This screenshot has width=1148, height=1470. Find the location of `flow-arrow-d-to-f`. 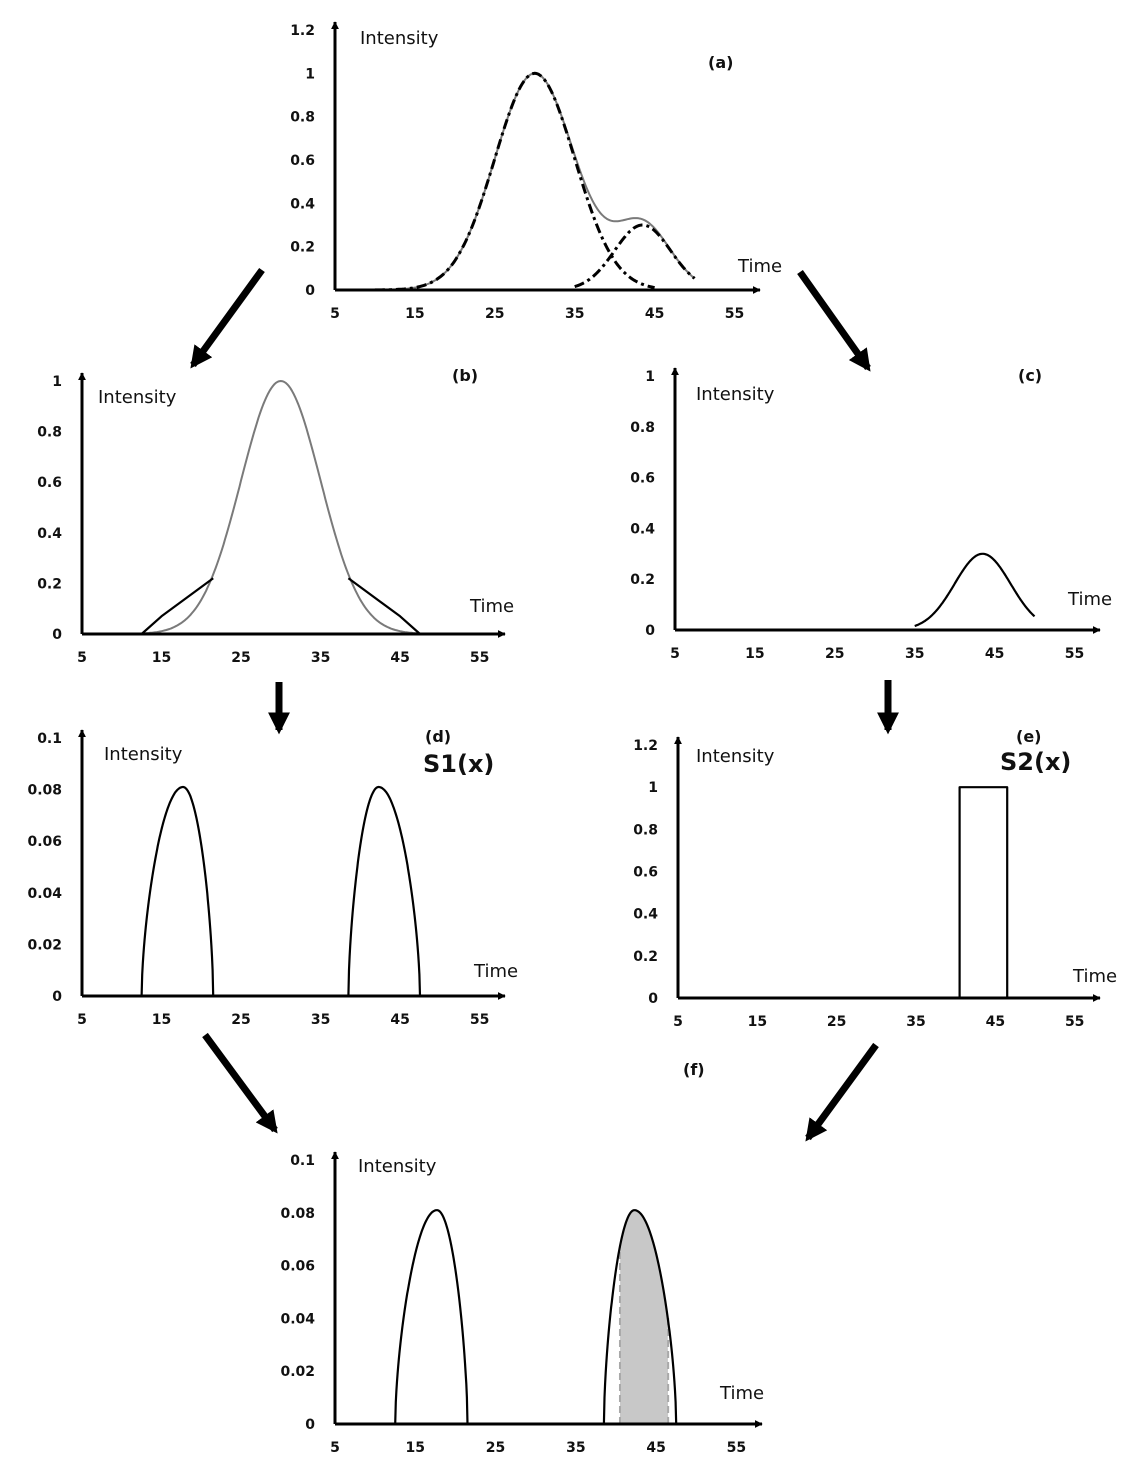

flow-arrow-d-to-f is located at coordinates (240, 1083).